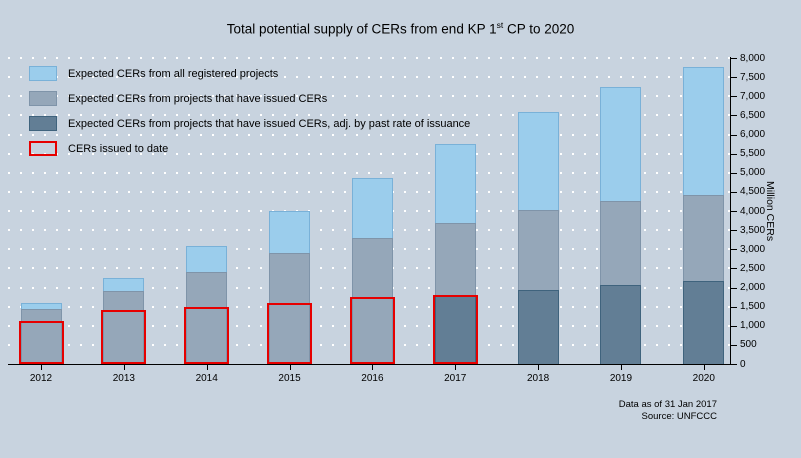 The image size is (801, 458). I want to click on y-tick-label-500: 500, so click(748, 345).